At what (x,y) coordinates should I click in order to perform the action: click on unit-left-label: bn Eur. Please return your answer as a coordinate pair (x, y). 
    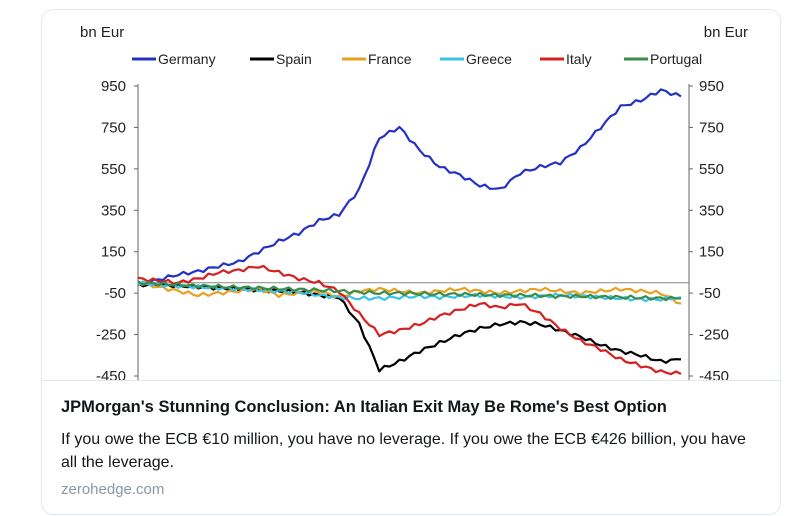
    Looking at the image, I should click on (102, 32).